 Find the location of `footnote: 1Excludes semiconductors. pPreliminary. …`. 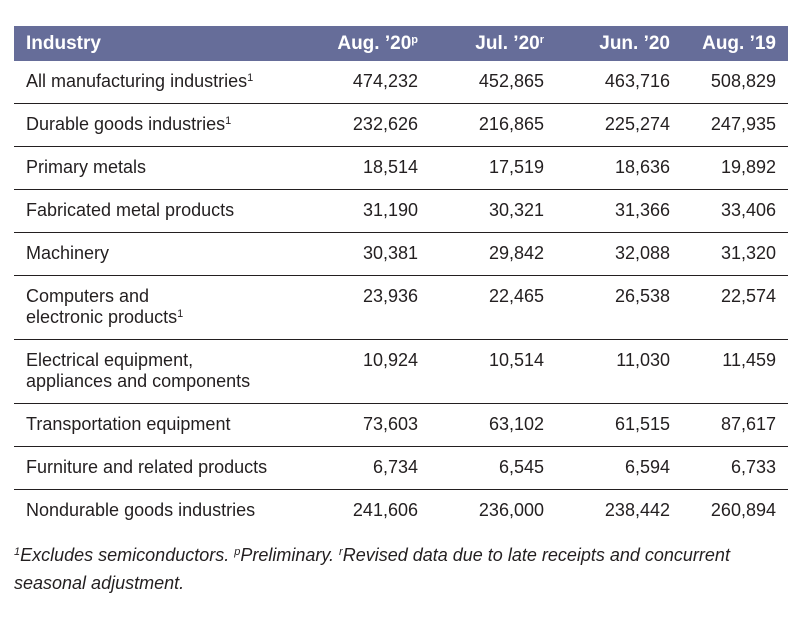

footnote: 1Excludes semiconductors. pPreliminary. … is located at coordinates (401, 569).